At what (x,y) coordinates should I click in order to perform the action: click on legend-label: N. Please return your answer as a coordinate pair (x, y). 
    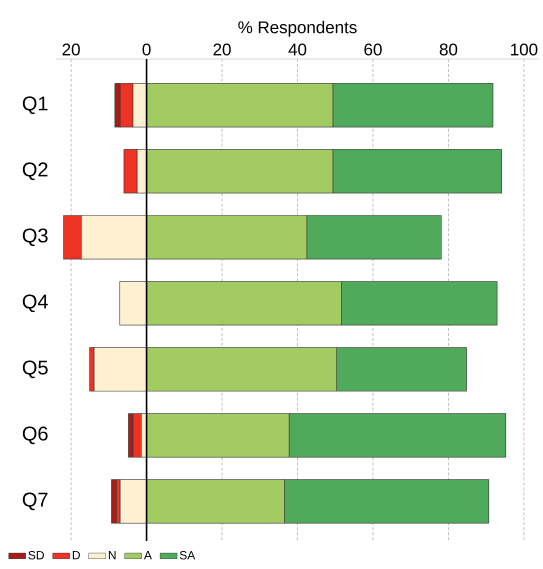
    Looking at the image, I should click on (112, 555).